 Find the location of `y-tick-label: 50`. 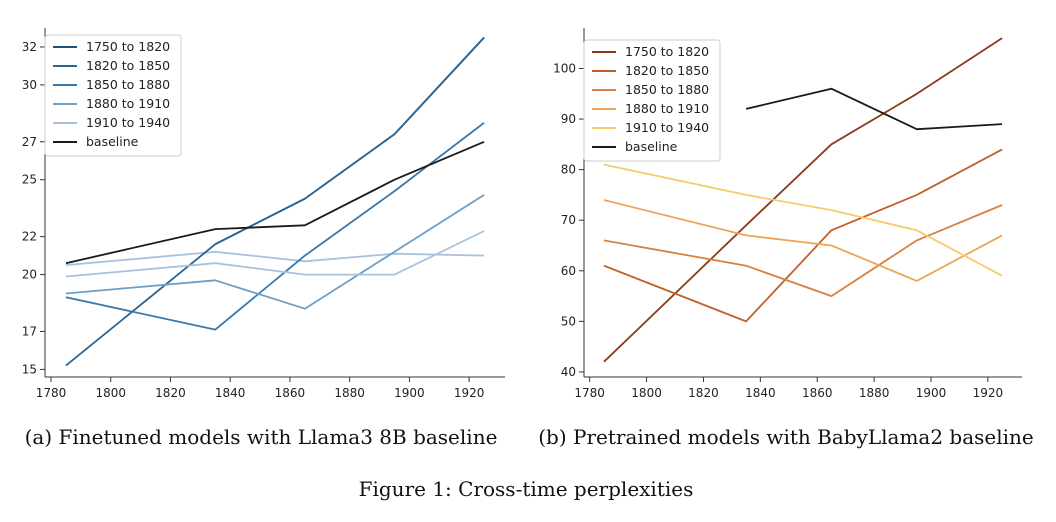

y-tick-label: 50 is located at coordinates (568, 321).